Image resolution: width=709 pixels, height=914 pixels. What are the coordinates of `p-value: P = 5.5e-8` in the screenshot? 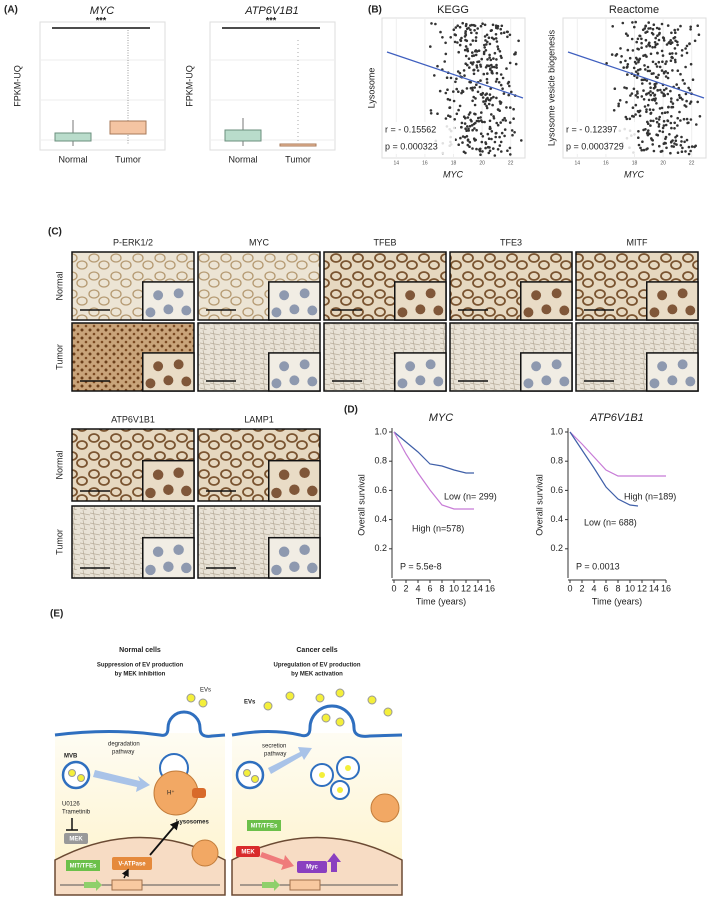 It's located at (421, 566).